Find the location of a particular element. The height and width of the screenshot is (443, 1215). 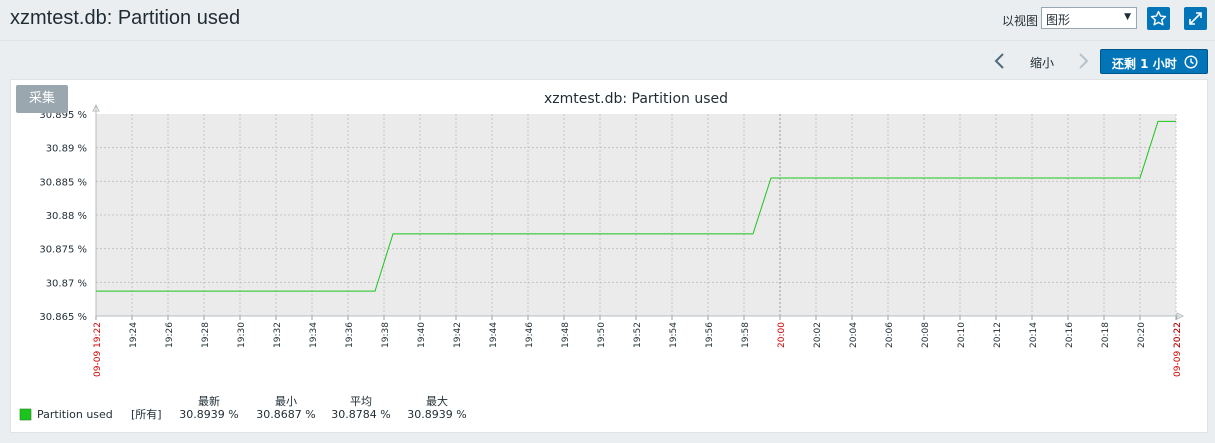

x-tick-label: 20:06 is located at coordinates (890, 335).